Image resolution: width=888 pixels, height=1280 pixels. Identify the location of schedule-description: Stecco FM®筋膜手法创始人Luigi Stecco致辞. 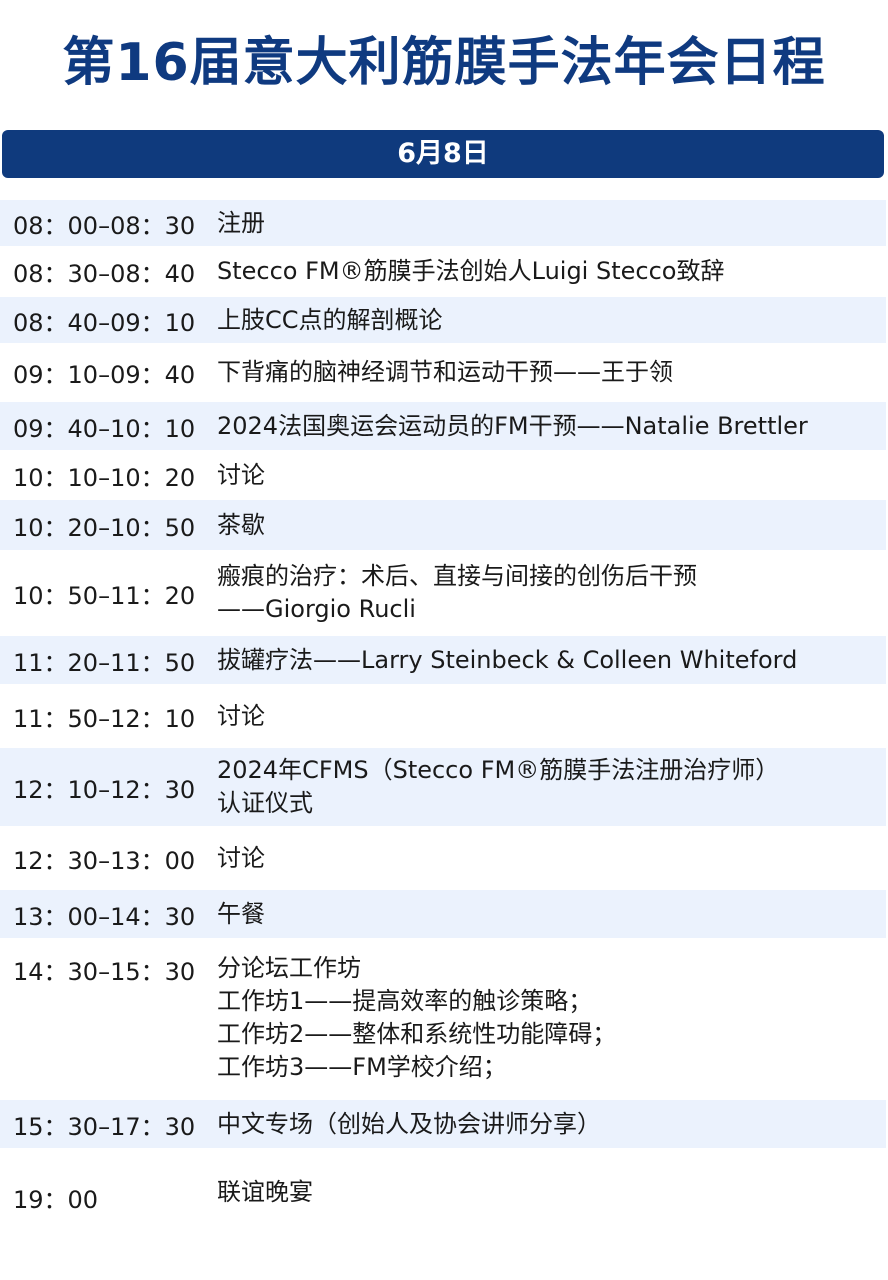
(471, 271).